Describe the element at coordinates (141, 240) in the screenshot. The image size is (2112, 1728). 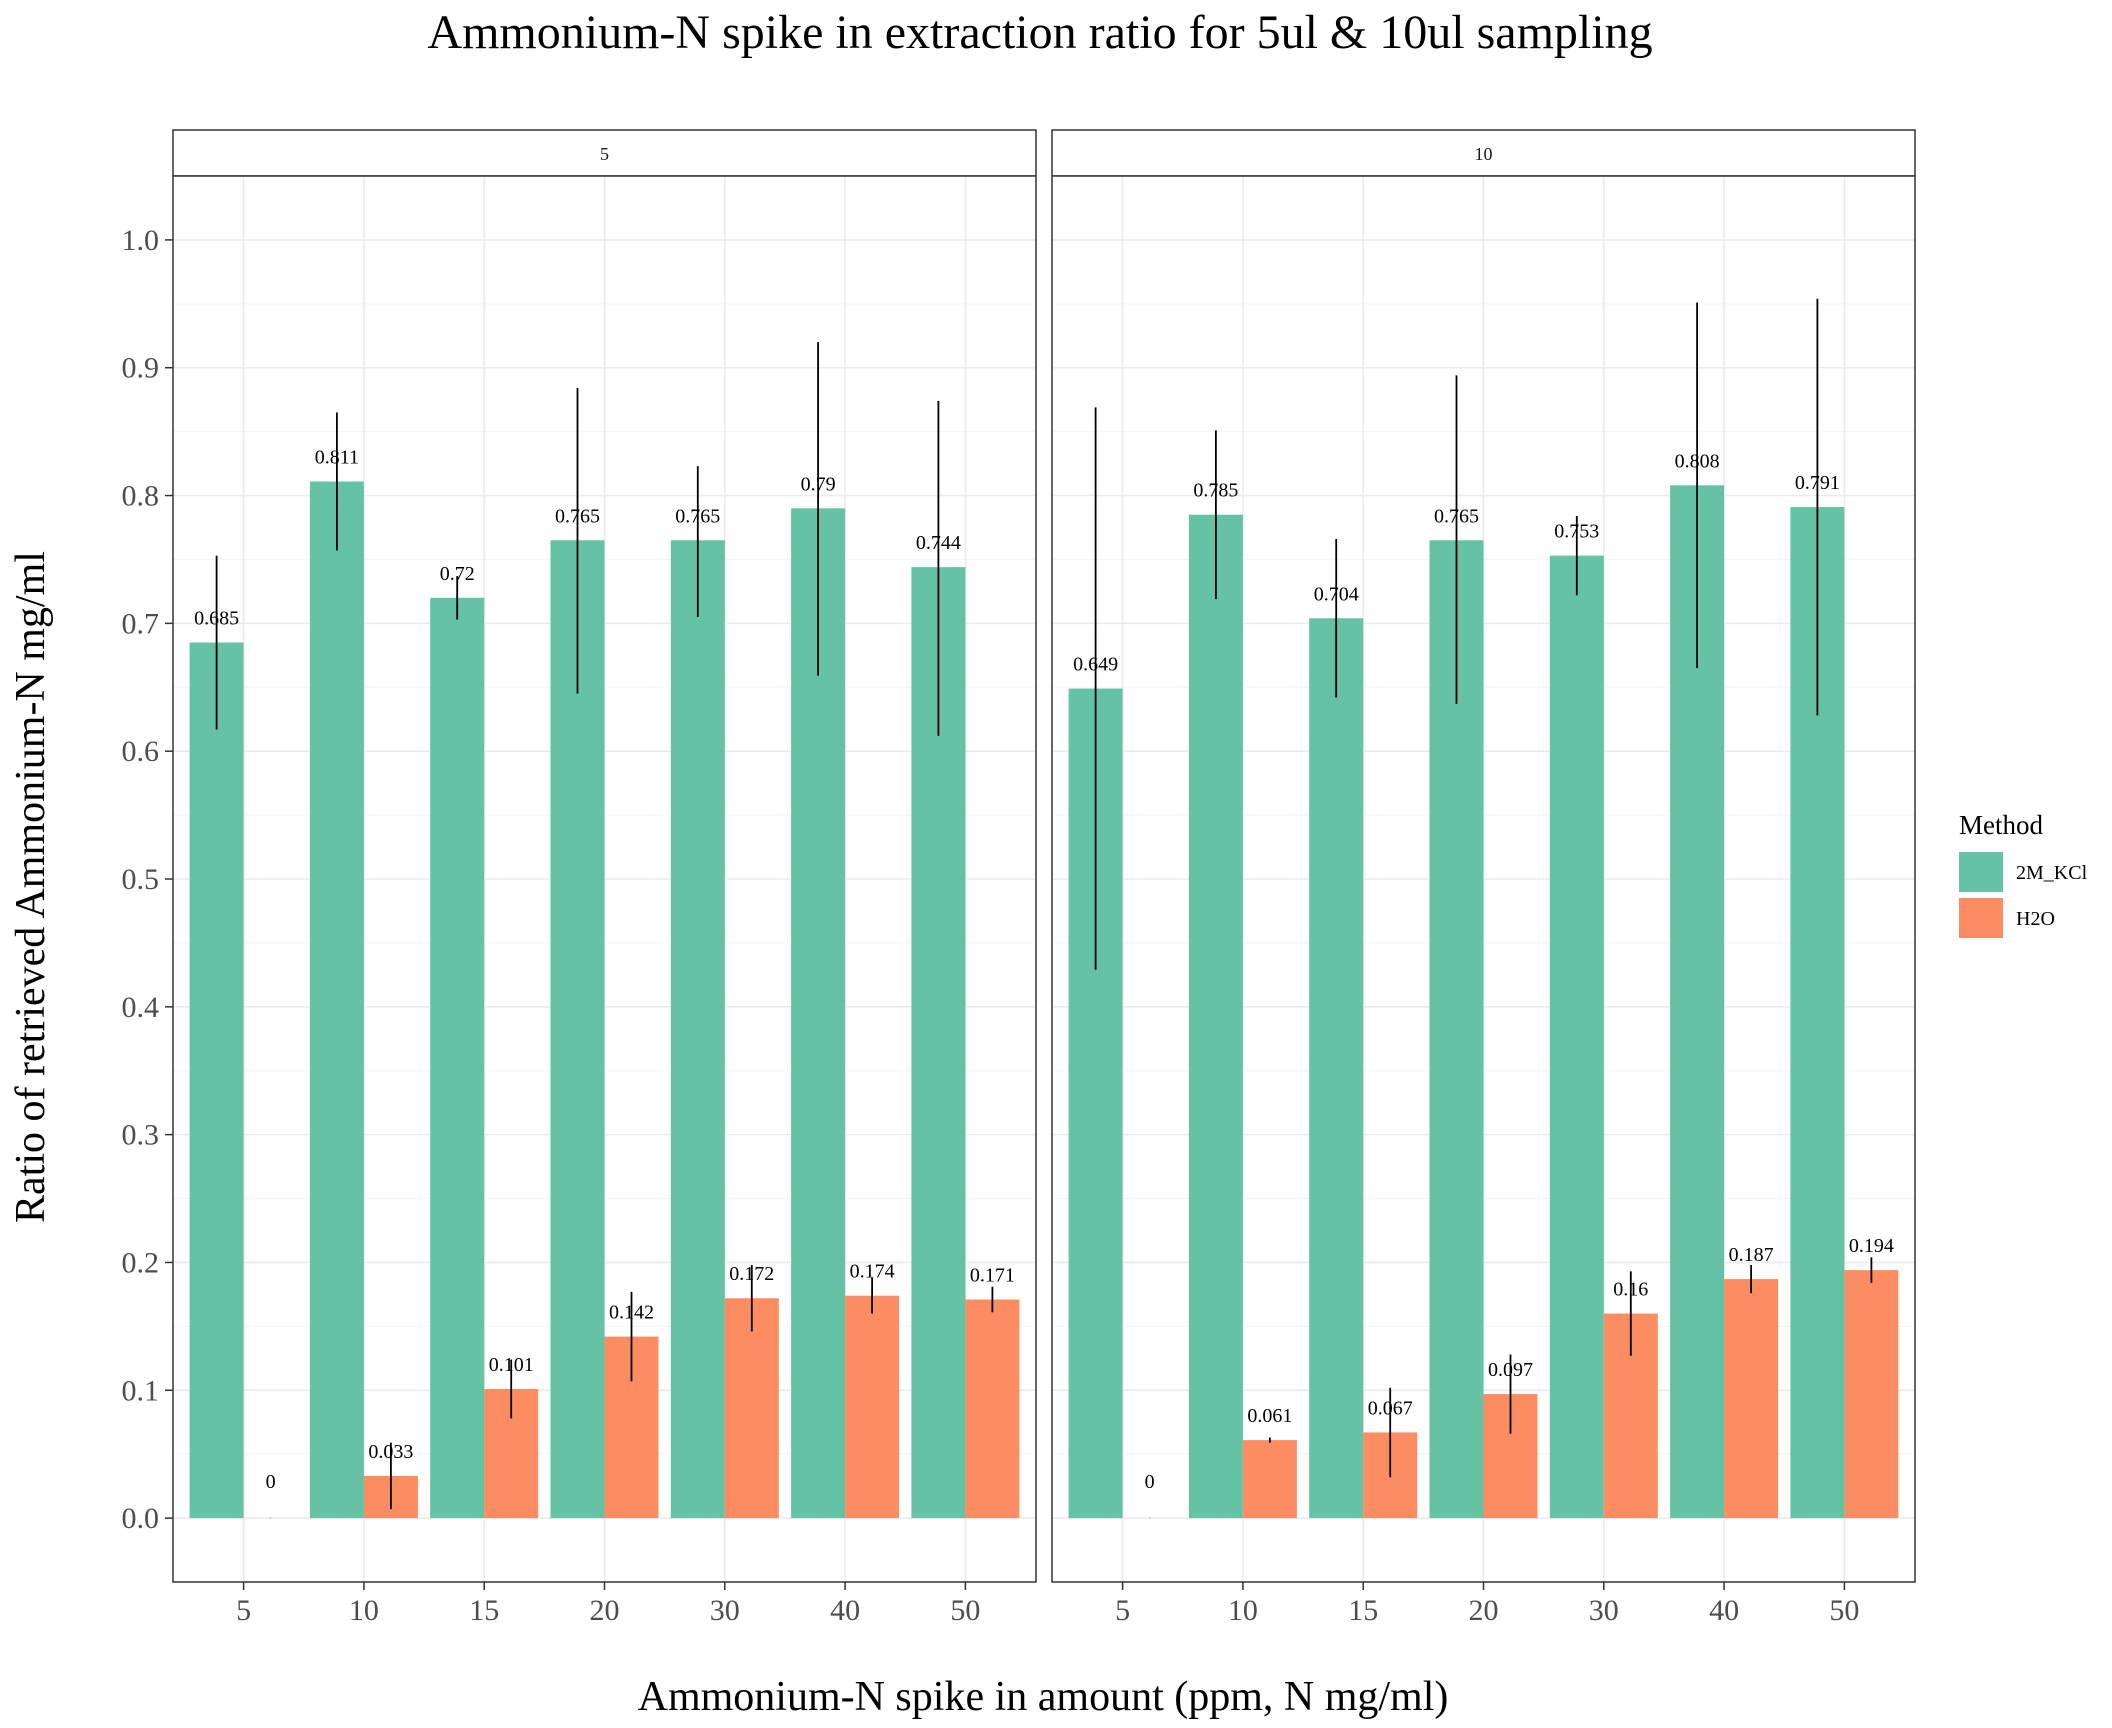
I see `y-tick-label: 1.0` at that location.